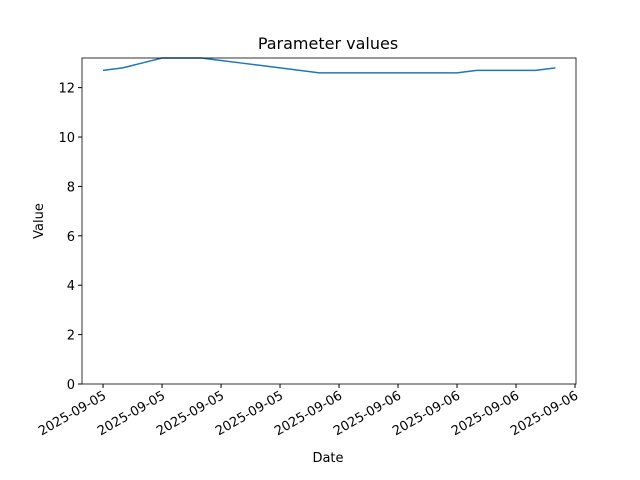 This screenshot has height=480, width=640. Describe the element at coordinates (71, 385) in the screenshot. I see `y-tick-label: 0` at that location.